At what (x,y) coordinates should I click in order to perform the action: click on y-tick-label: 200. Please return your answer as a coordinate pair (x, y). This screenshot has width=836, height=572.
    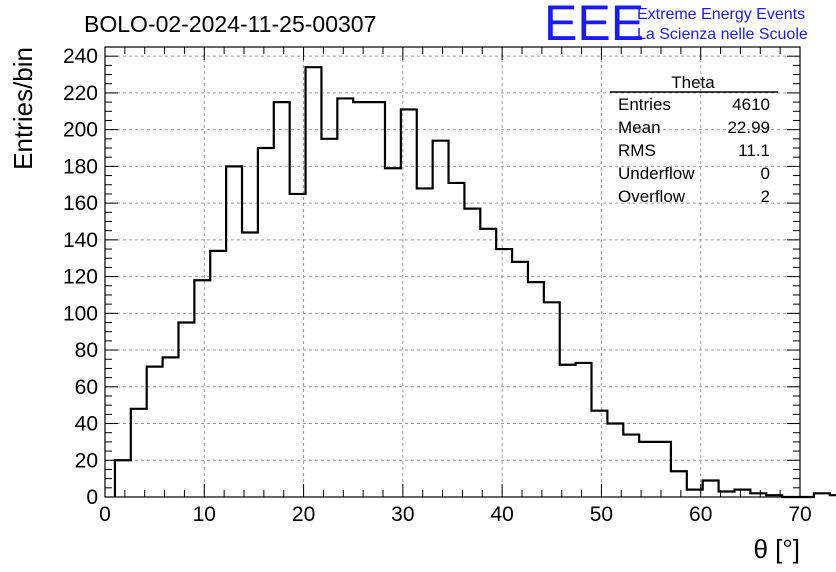
    Looking at the image, I should click on (80, 130).